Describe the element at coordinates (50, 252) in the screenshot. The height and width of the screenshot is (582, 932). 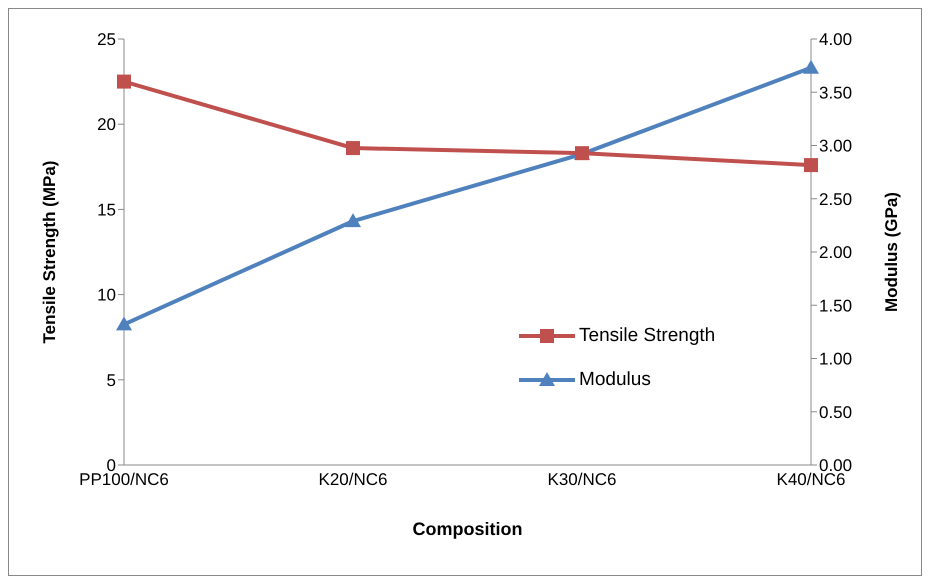
I see `y-axis-title: Tensile Strength (MPa)` at that location.